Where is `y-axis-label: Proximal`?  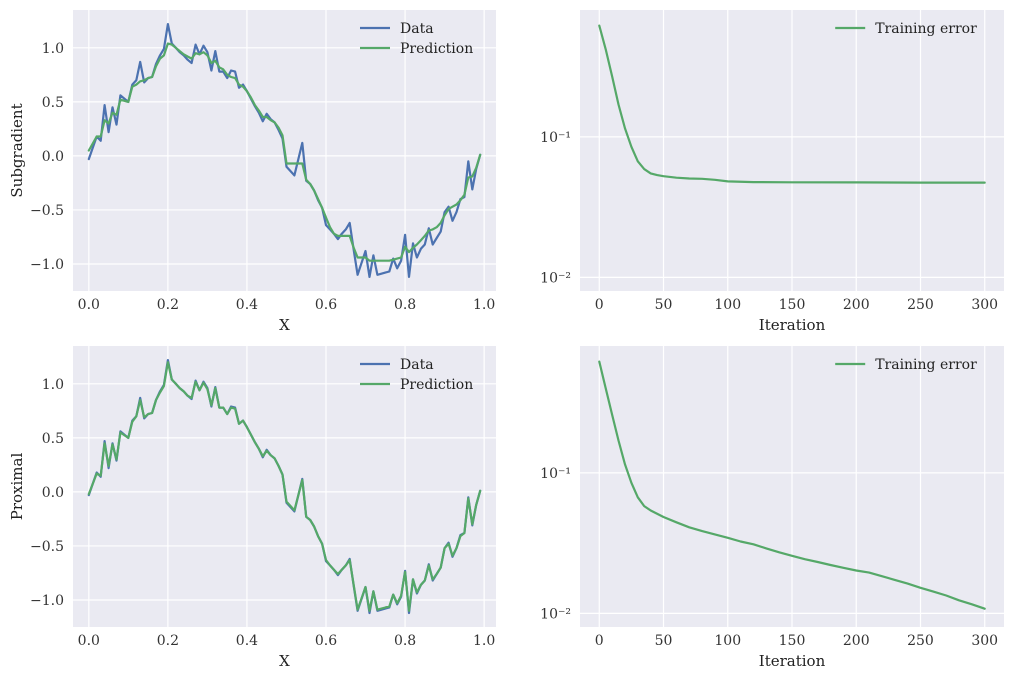
y-axis-label: Proximal is located at coordinates (17, 487).